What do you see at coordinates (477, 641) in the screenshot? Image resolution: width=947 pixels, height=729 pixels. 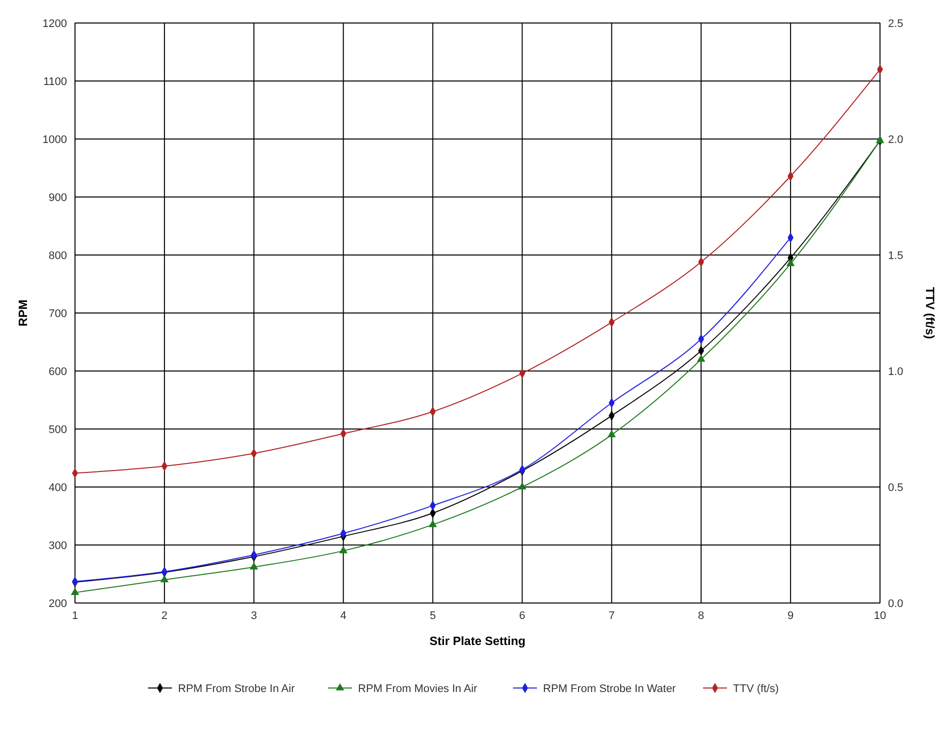 I see `x-axis-title: Stir Plate Setting` at bounding box center [477, 641].